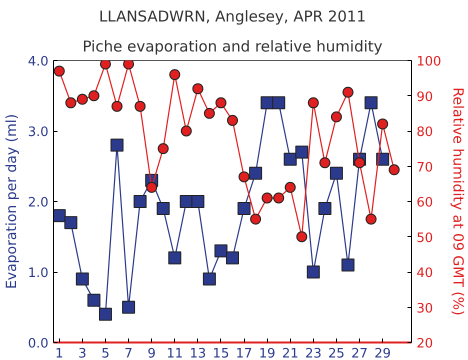 Image resolution: width=468 pixels, height=360 pixels. I want to click on y2-tick-label: 50, so click(425, 238).